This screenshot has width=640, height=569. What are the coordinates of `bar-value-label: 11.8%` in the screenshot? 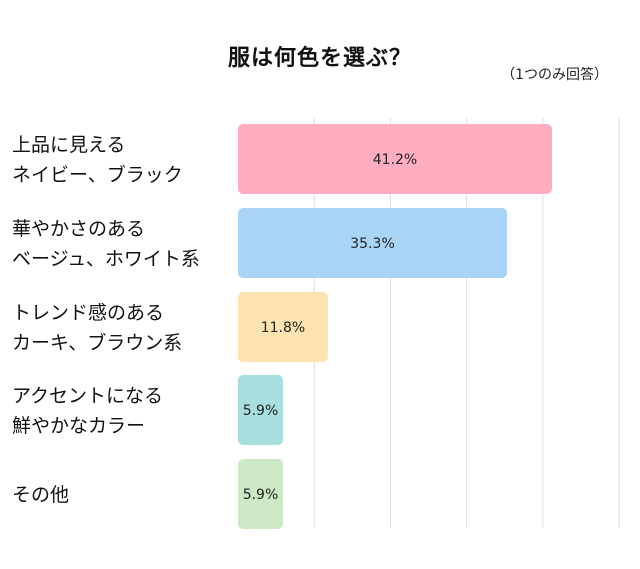 It's located at (283, 328).